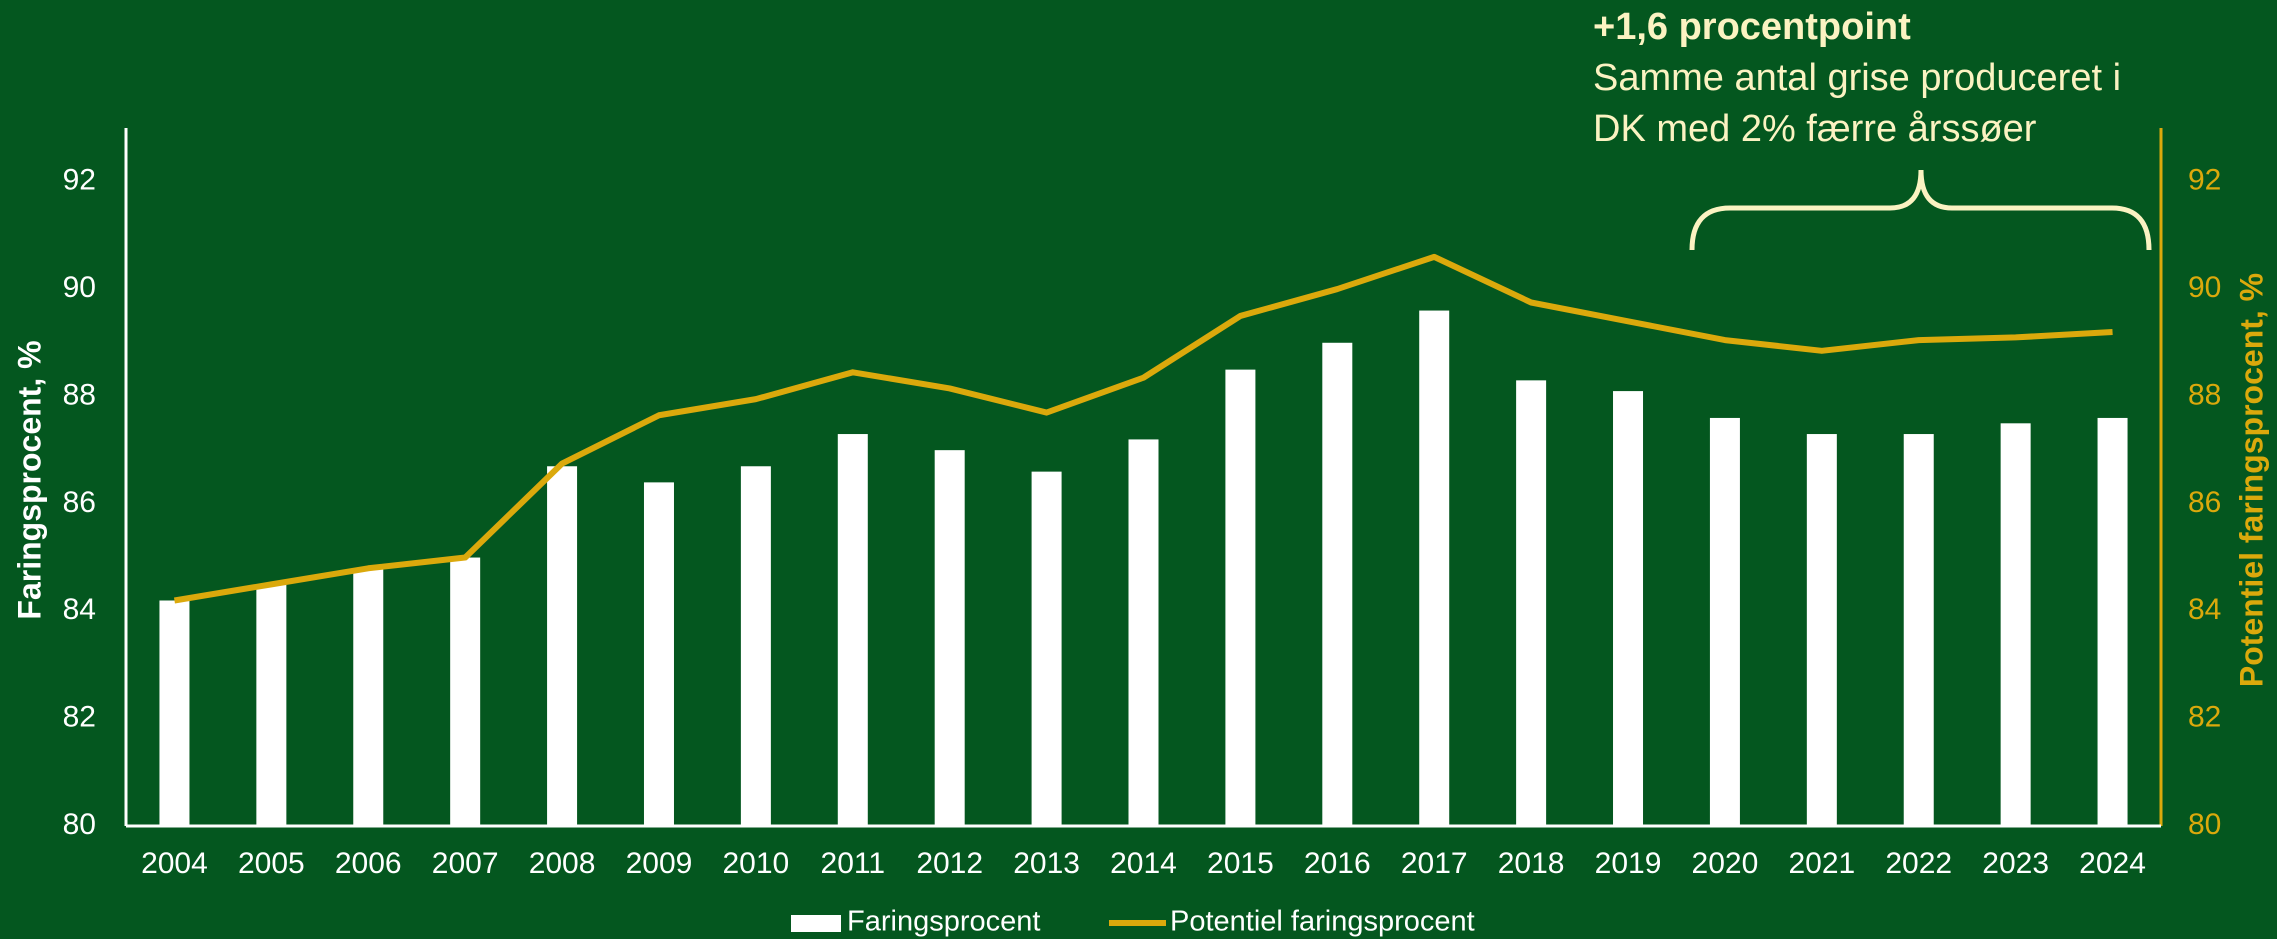 Image resolution: width=2277 pixels, height=939 pixels. Describe the element at coordinates (853, 863) in the screenshot. I see `x-tick-label: 2011` at that location.